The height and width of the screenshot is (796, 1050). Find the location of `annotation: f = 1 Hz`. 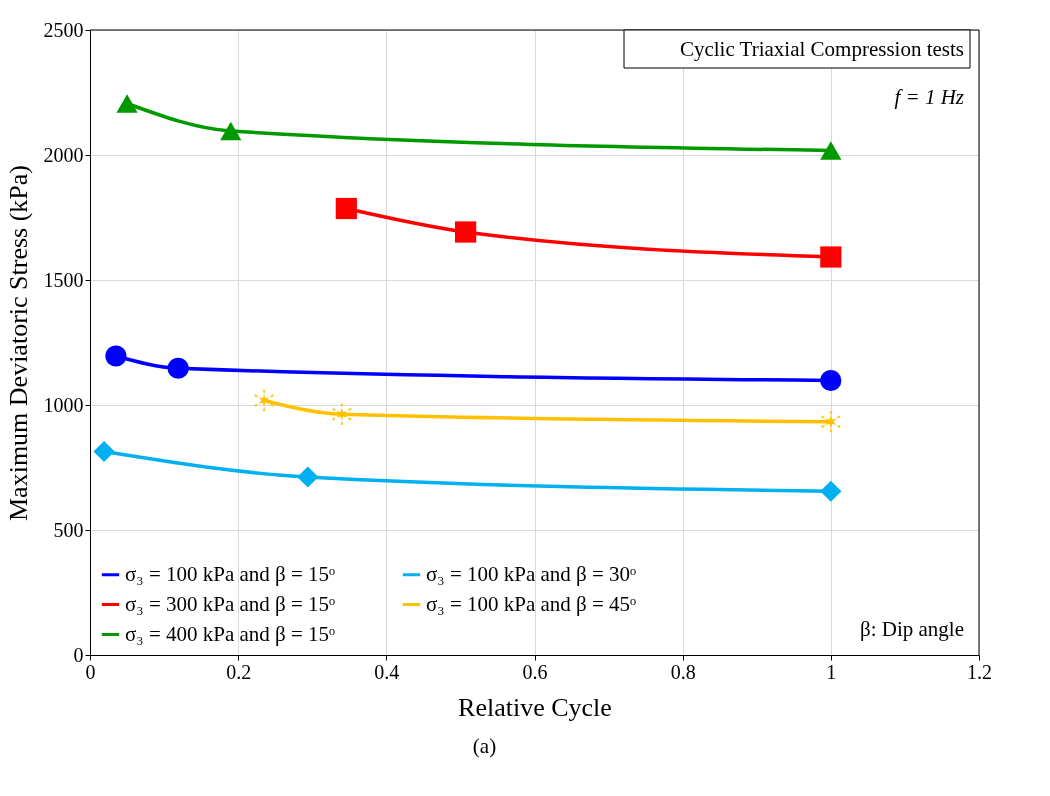

annotation: f = 1 Hz is located at coordinates (929, 97).